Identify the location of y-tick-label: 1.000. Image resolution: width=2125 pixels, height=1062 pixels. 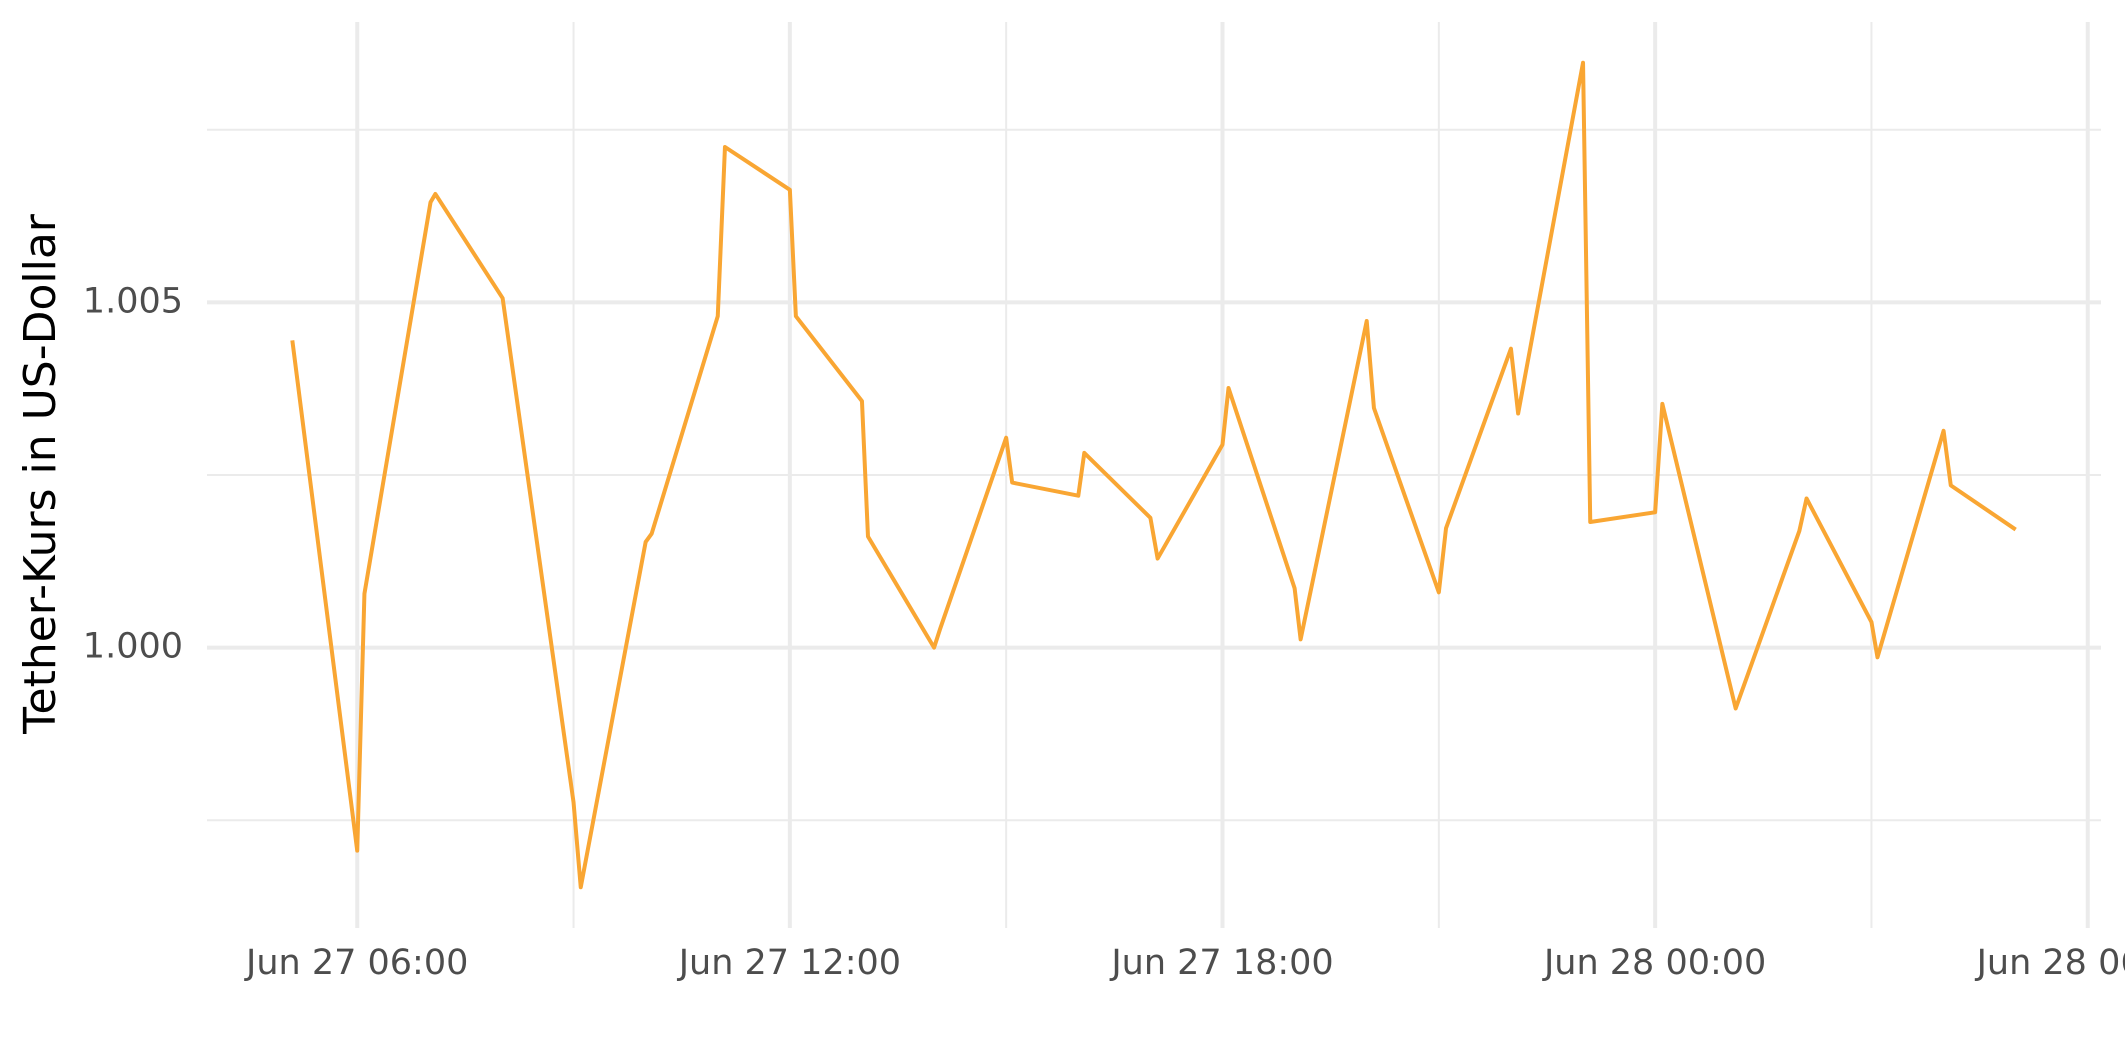
(133, 647).